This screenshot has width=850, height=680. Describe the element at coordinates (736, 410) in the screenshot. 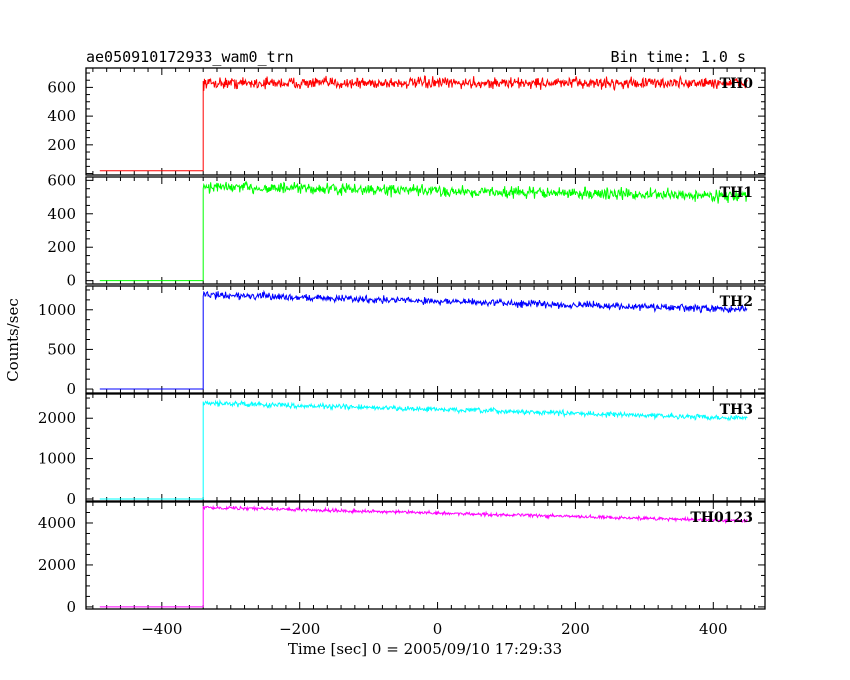

I see `panel-label: TH3` at that location.